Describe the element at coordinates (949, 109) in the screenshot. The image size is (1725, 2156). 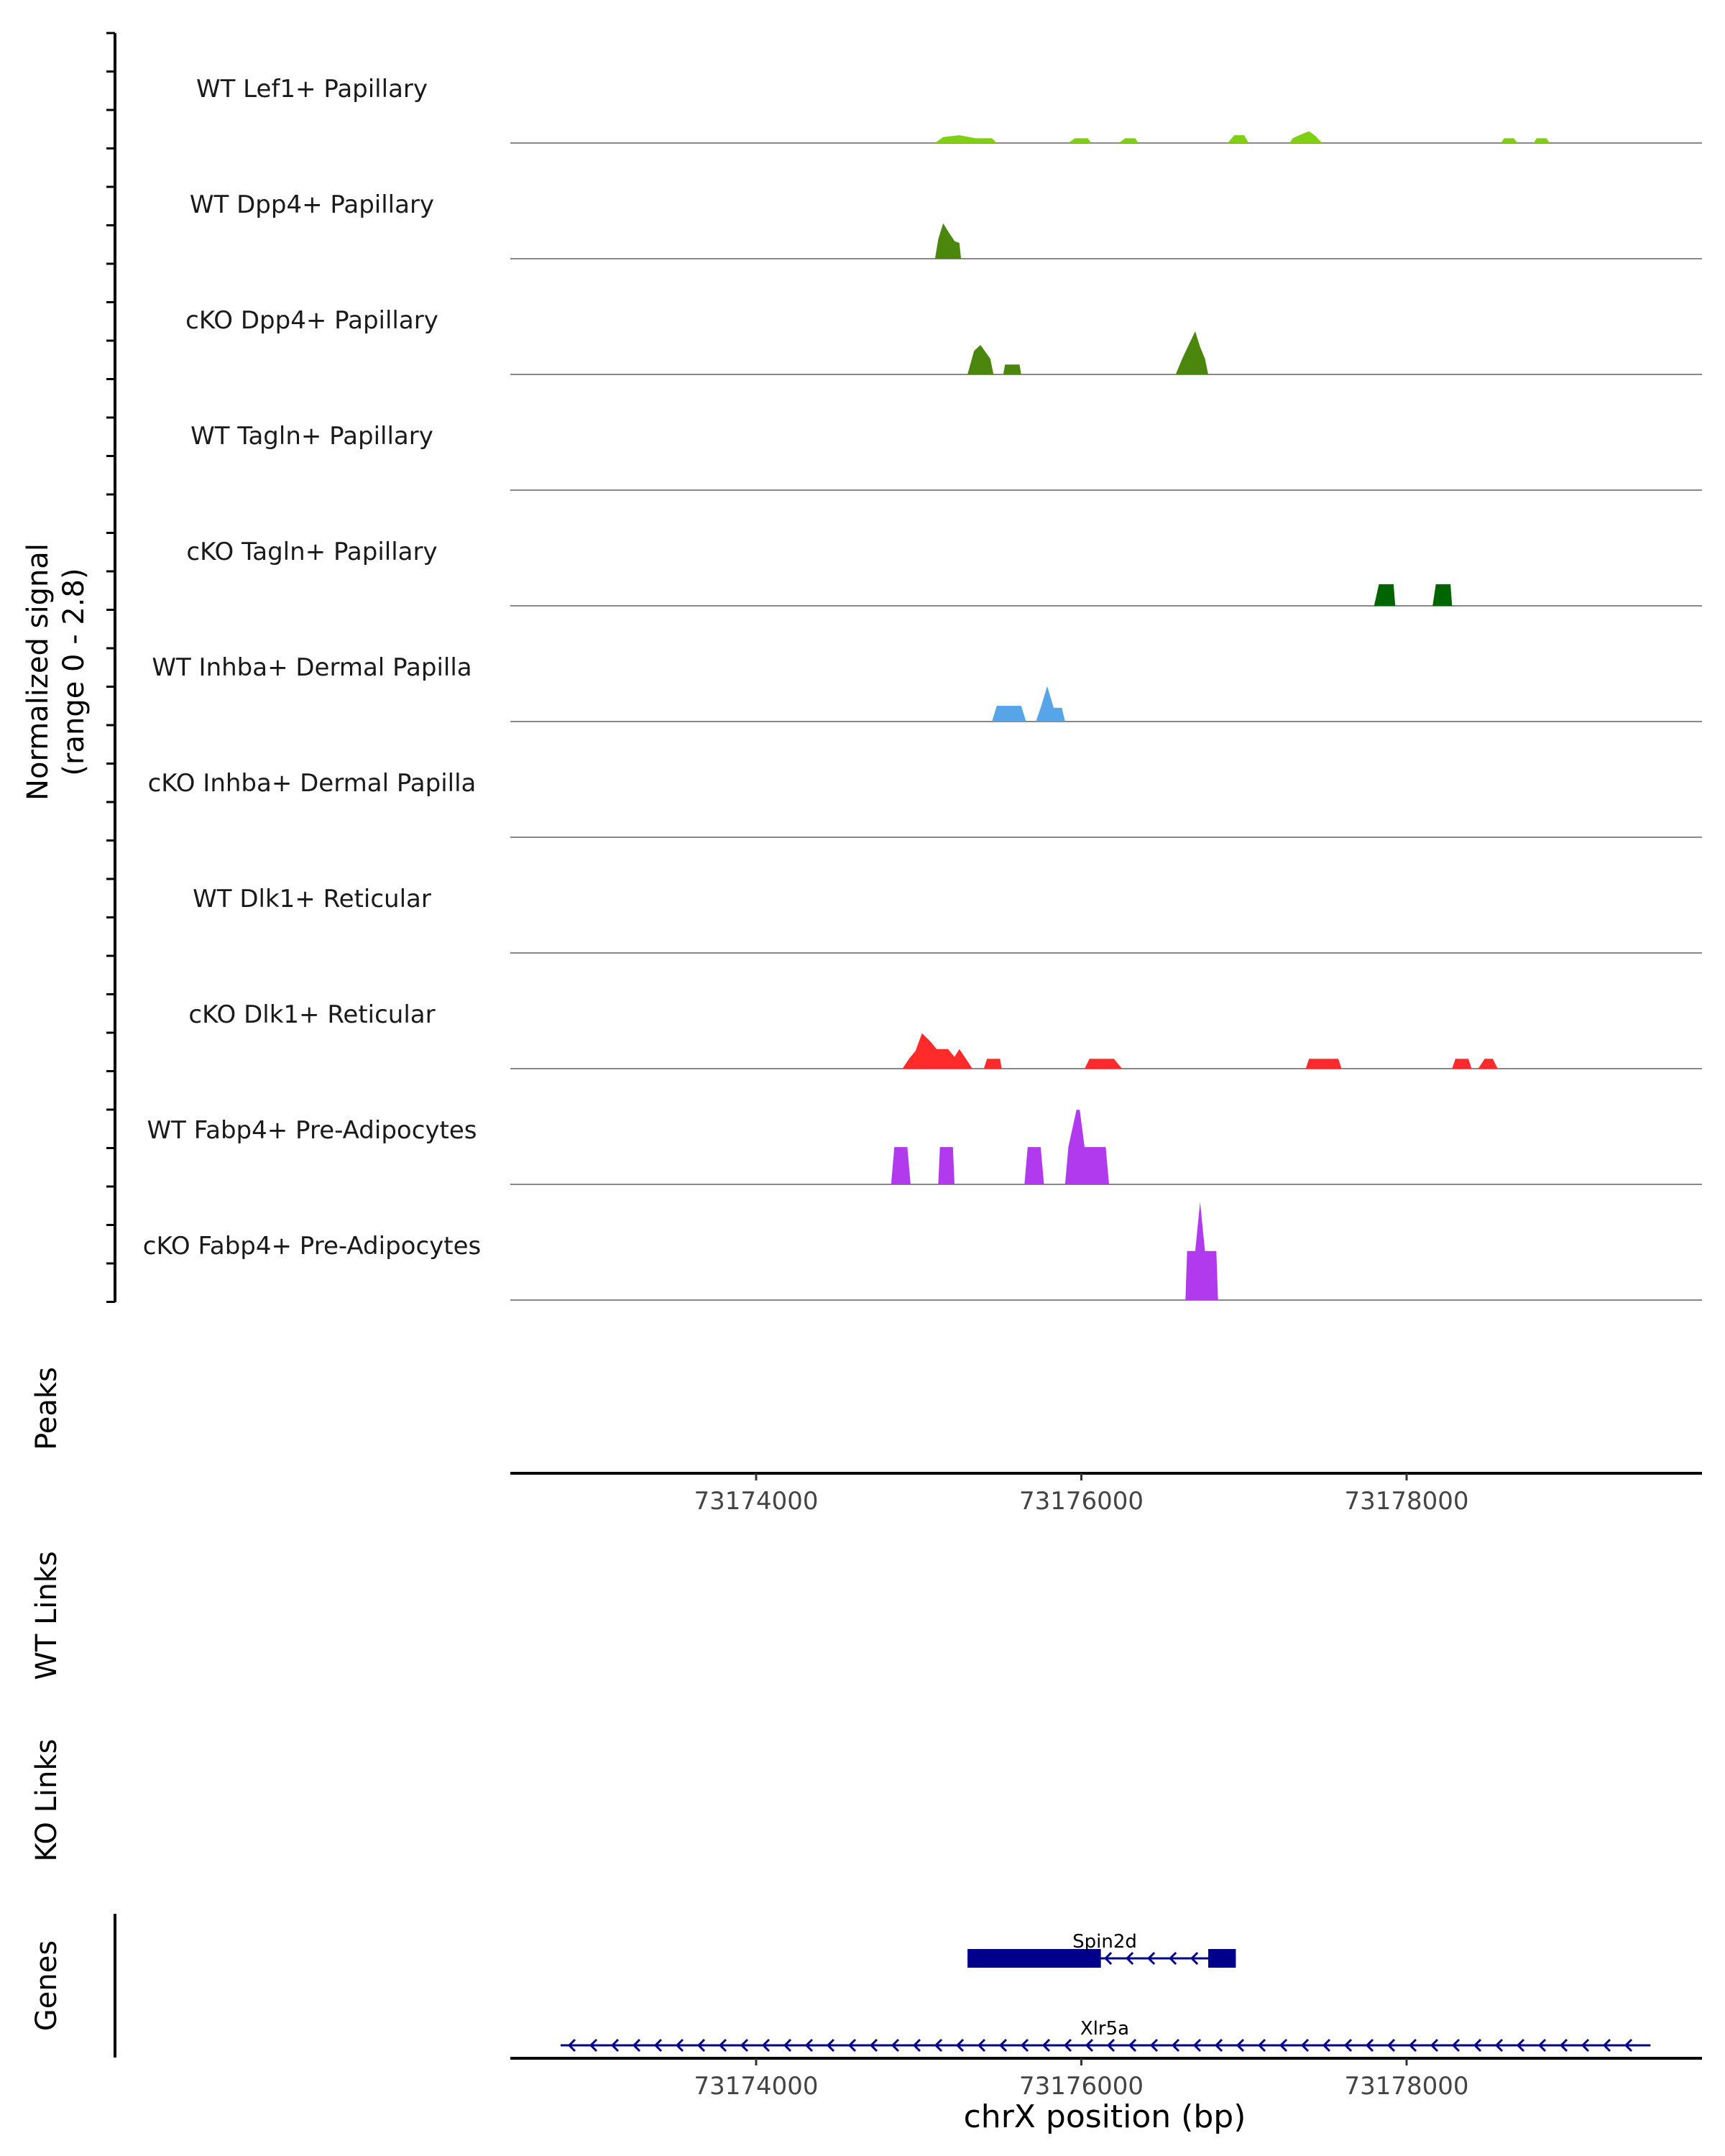
I see `track: WT Lef1+ Papillary` at that location.